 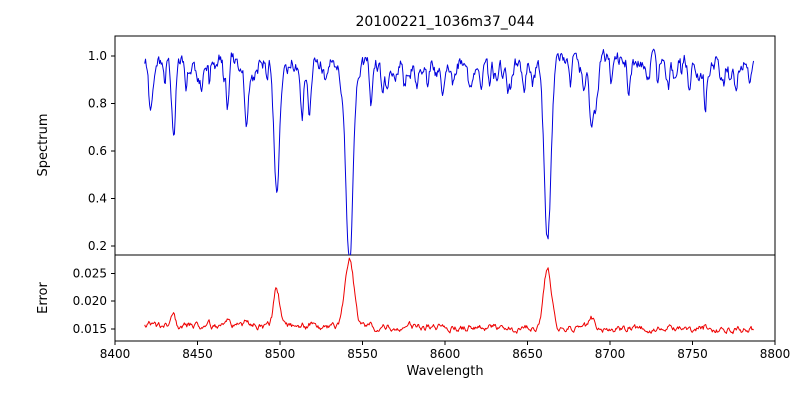 What do you see at coordinates (692, 354) in the screenshot?
I see `x-tick-label: 8750` at bounding box center [692, 354].